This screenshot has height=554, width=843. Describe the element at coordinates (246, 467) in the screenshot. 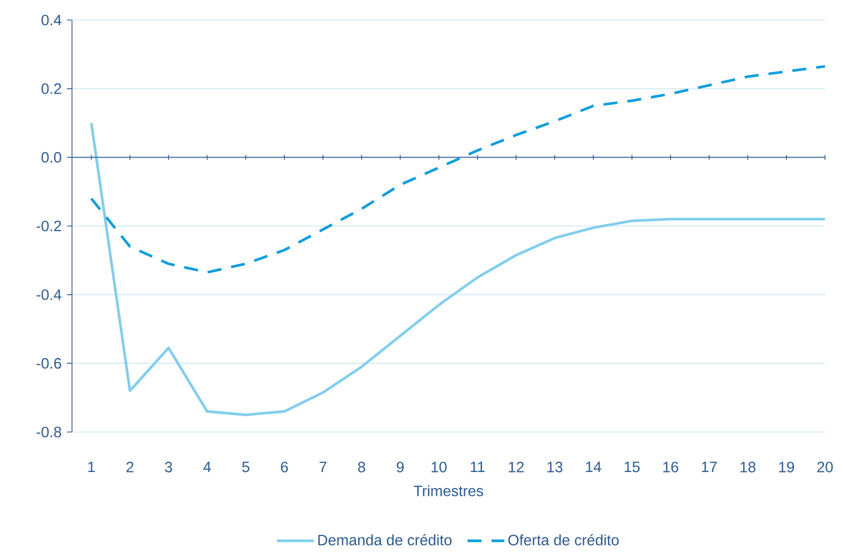

I see `x-tick-label: 5` at that location.